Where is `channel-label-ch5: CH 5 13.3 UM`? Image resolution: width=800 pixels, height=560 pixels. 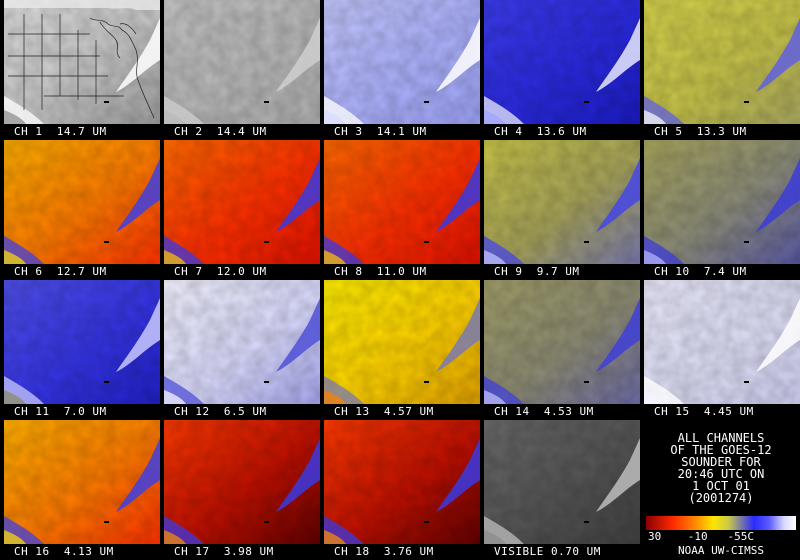 channel-label-ch5: CH 5 13.3 UM is located at coordinates (700, 131).